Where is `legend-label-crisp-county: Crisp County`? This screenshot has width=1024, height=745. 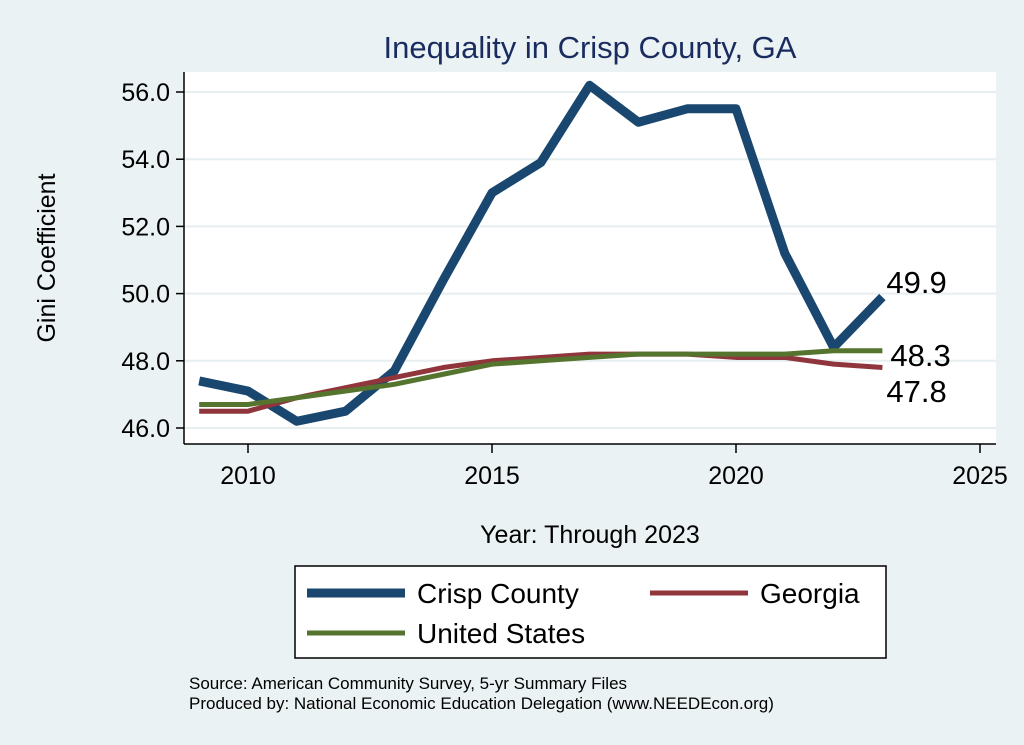
legend-label-crisp-county: Crisp County is located at coordinates (498, 593).